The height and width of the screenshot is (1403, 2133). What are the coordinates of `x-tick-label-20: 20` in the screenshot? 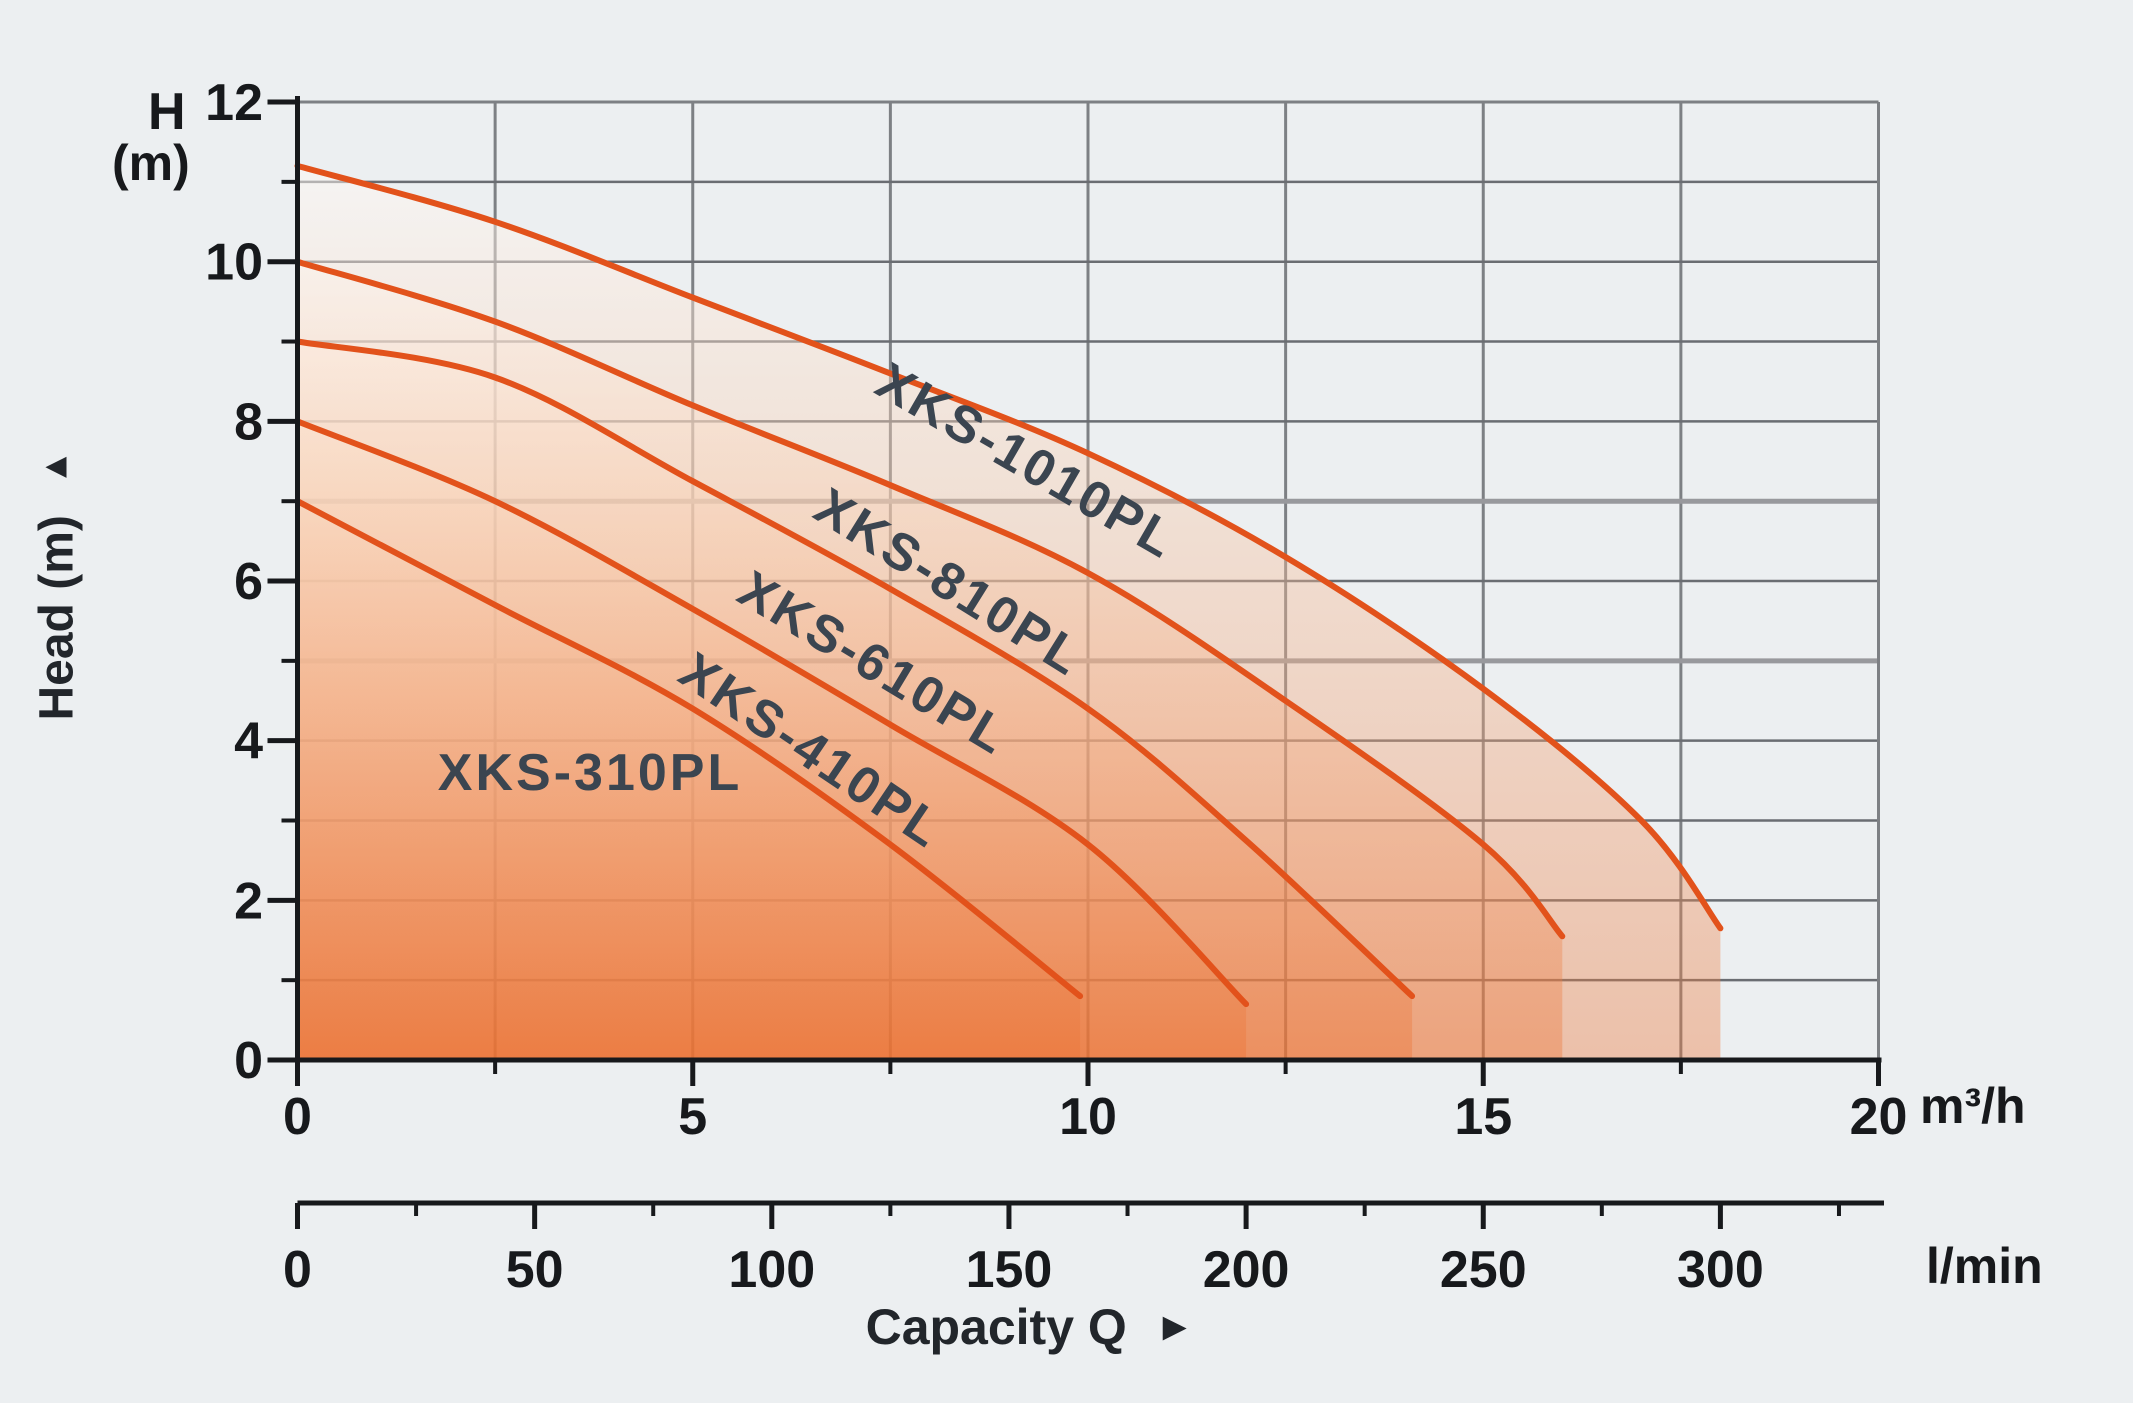 It's located at (1879, 1117).